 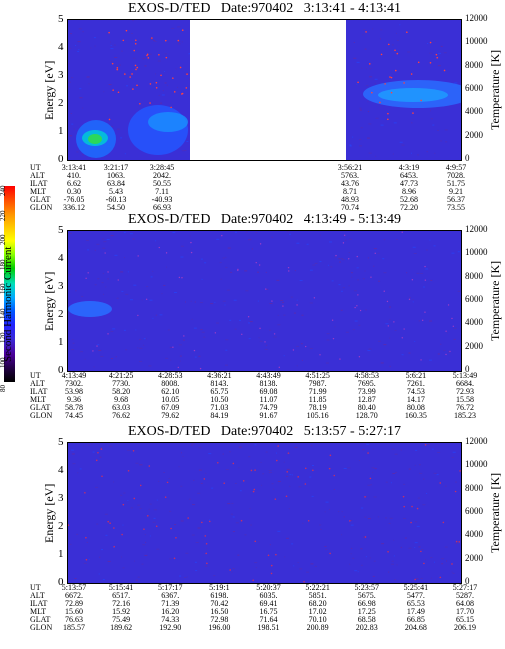 I want to click on ephemeris-value: 202.83, so click(x=366, y=627).